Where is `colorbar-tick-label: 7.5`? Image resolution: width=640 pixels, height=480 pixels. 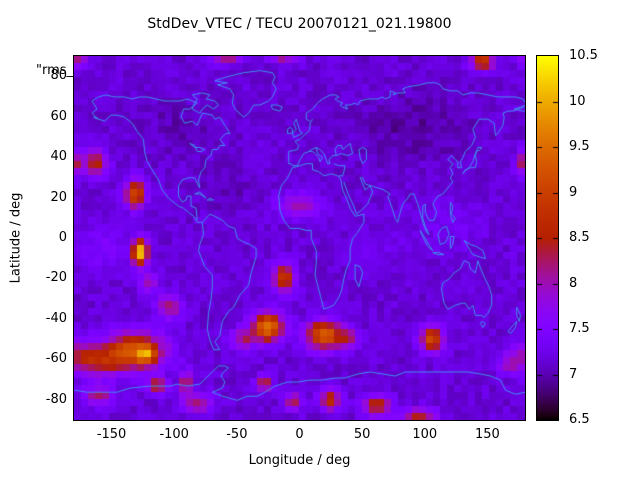 colorbar-tick-label: 7.5 is located at coordinates (579, 328).